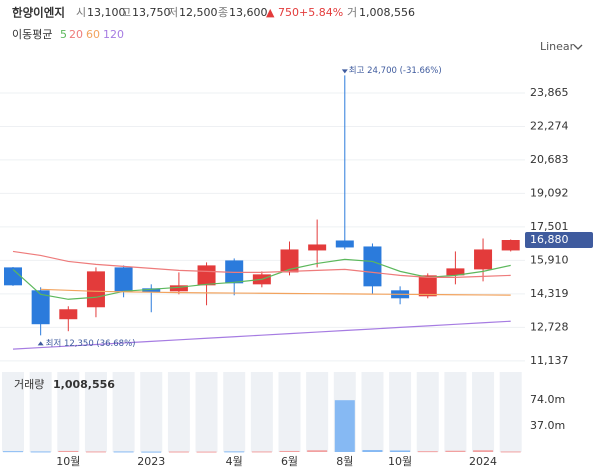 The height and width of the screenshot is (473, 600). What do you see at coordinates (289, 461) in the screenshot?
I see `x-tick-label: 6월` at bounding box center [289, 461].